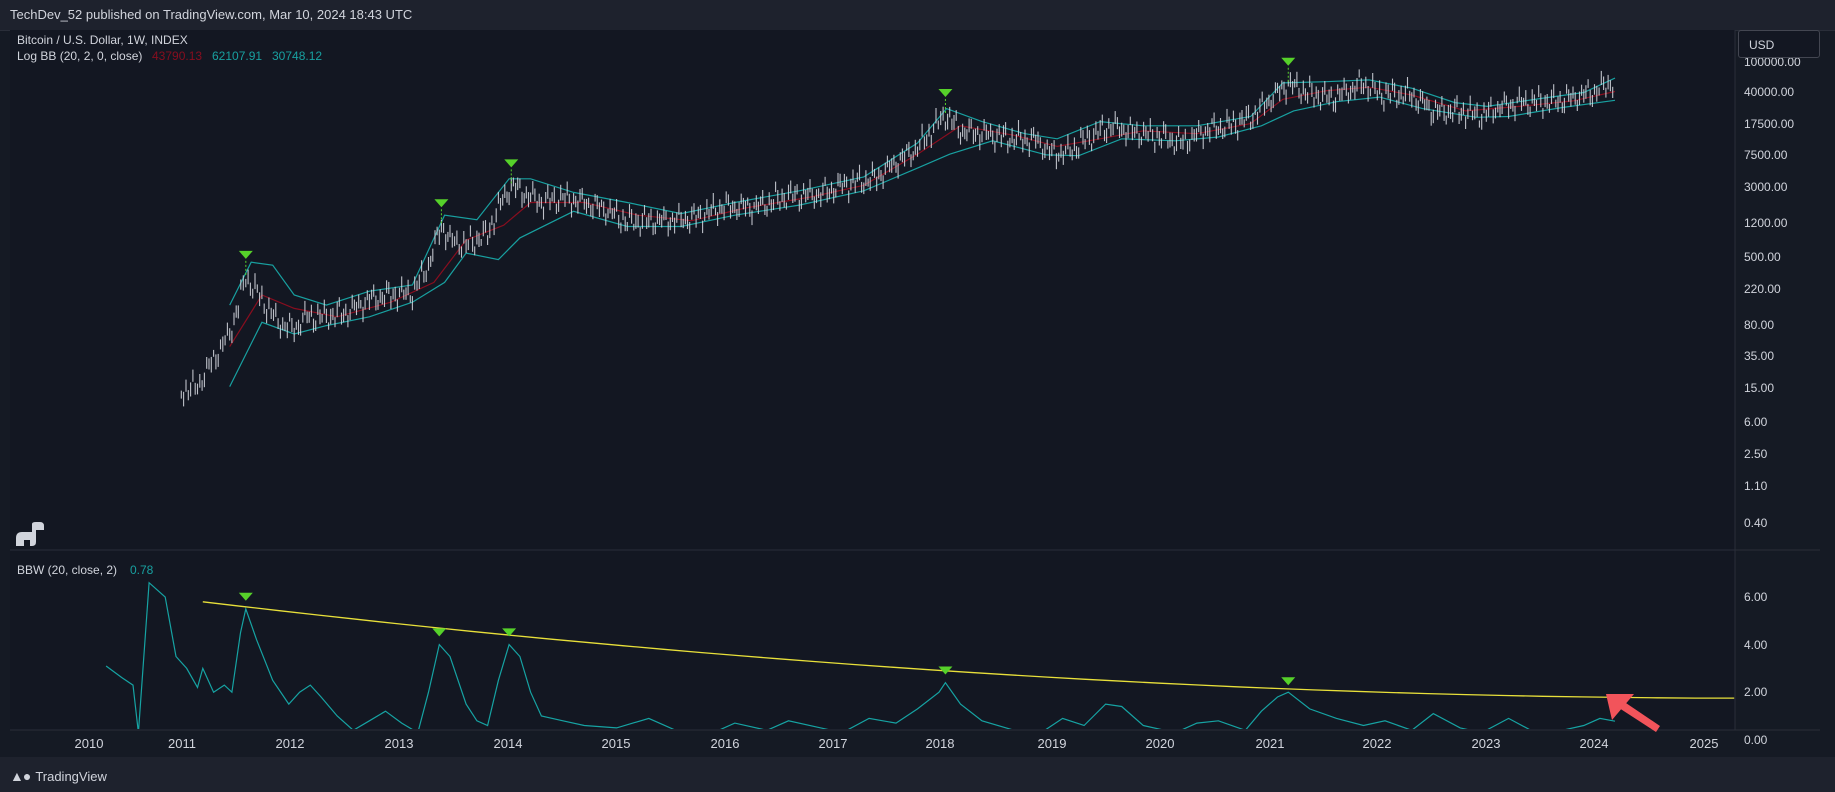 This screenshot has width=1835, height=792. What do you see at coordinates (20, 776) in the screenshot?
I see `tradingview-logo-icon: ▲●` at bounding box center [20, 776].